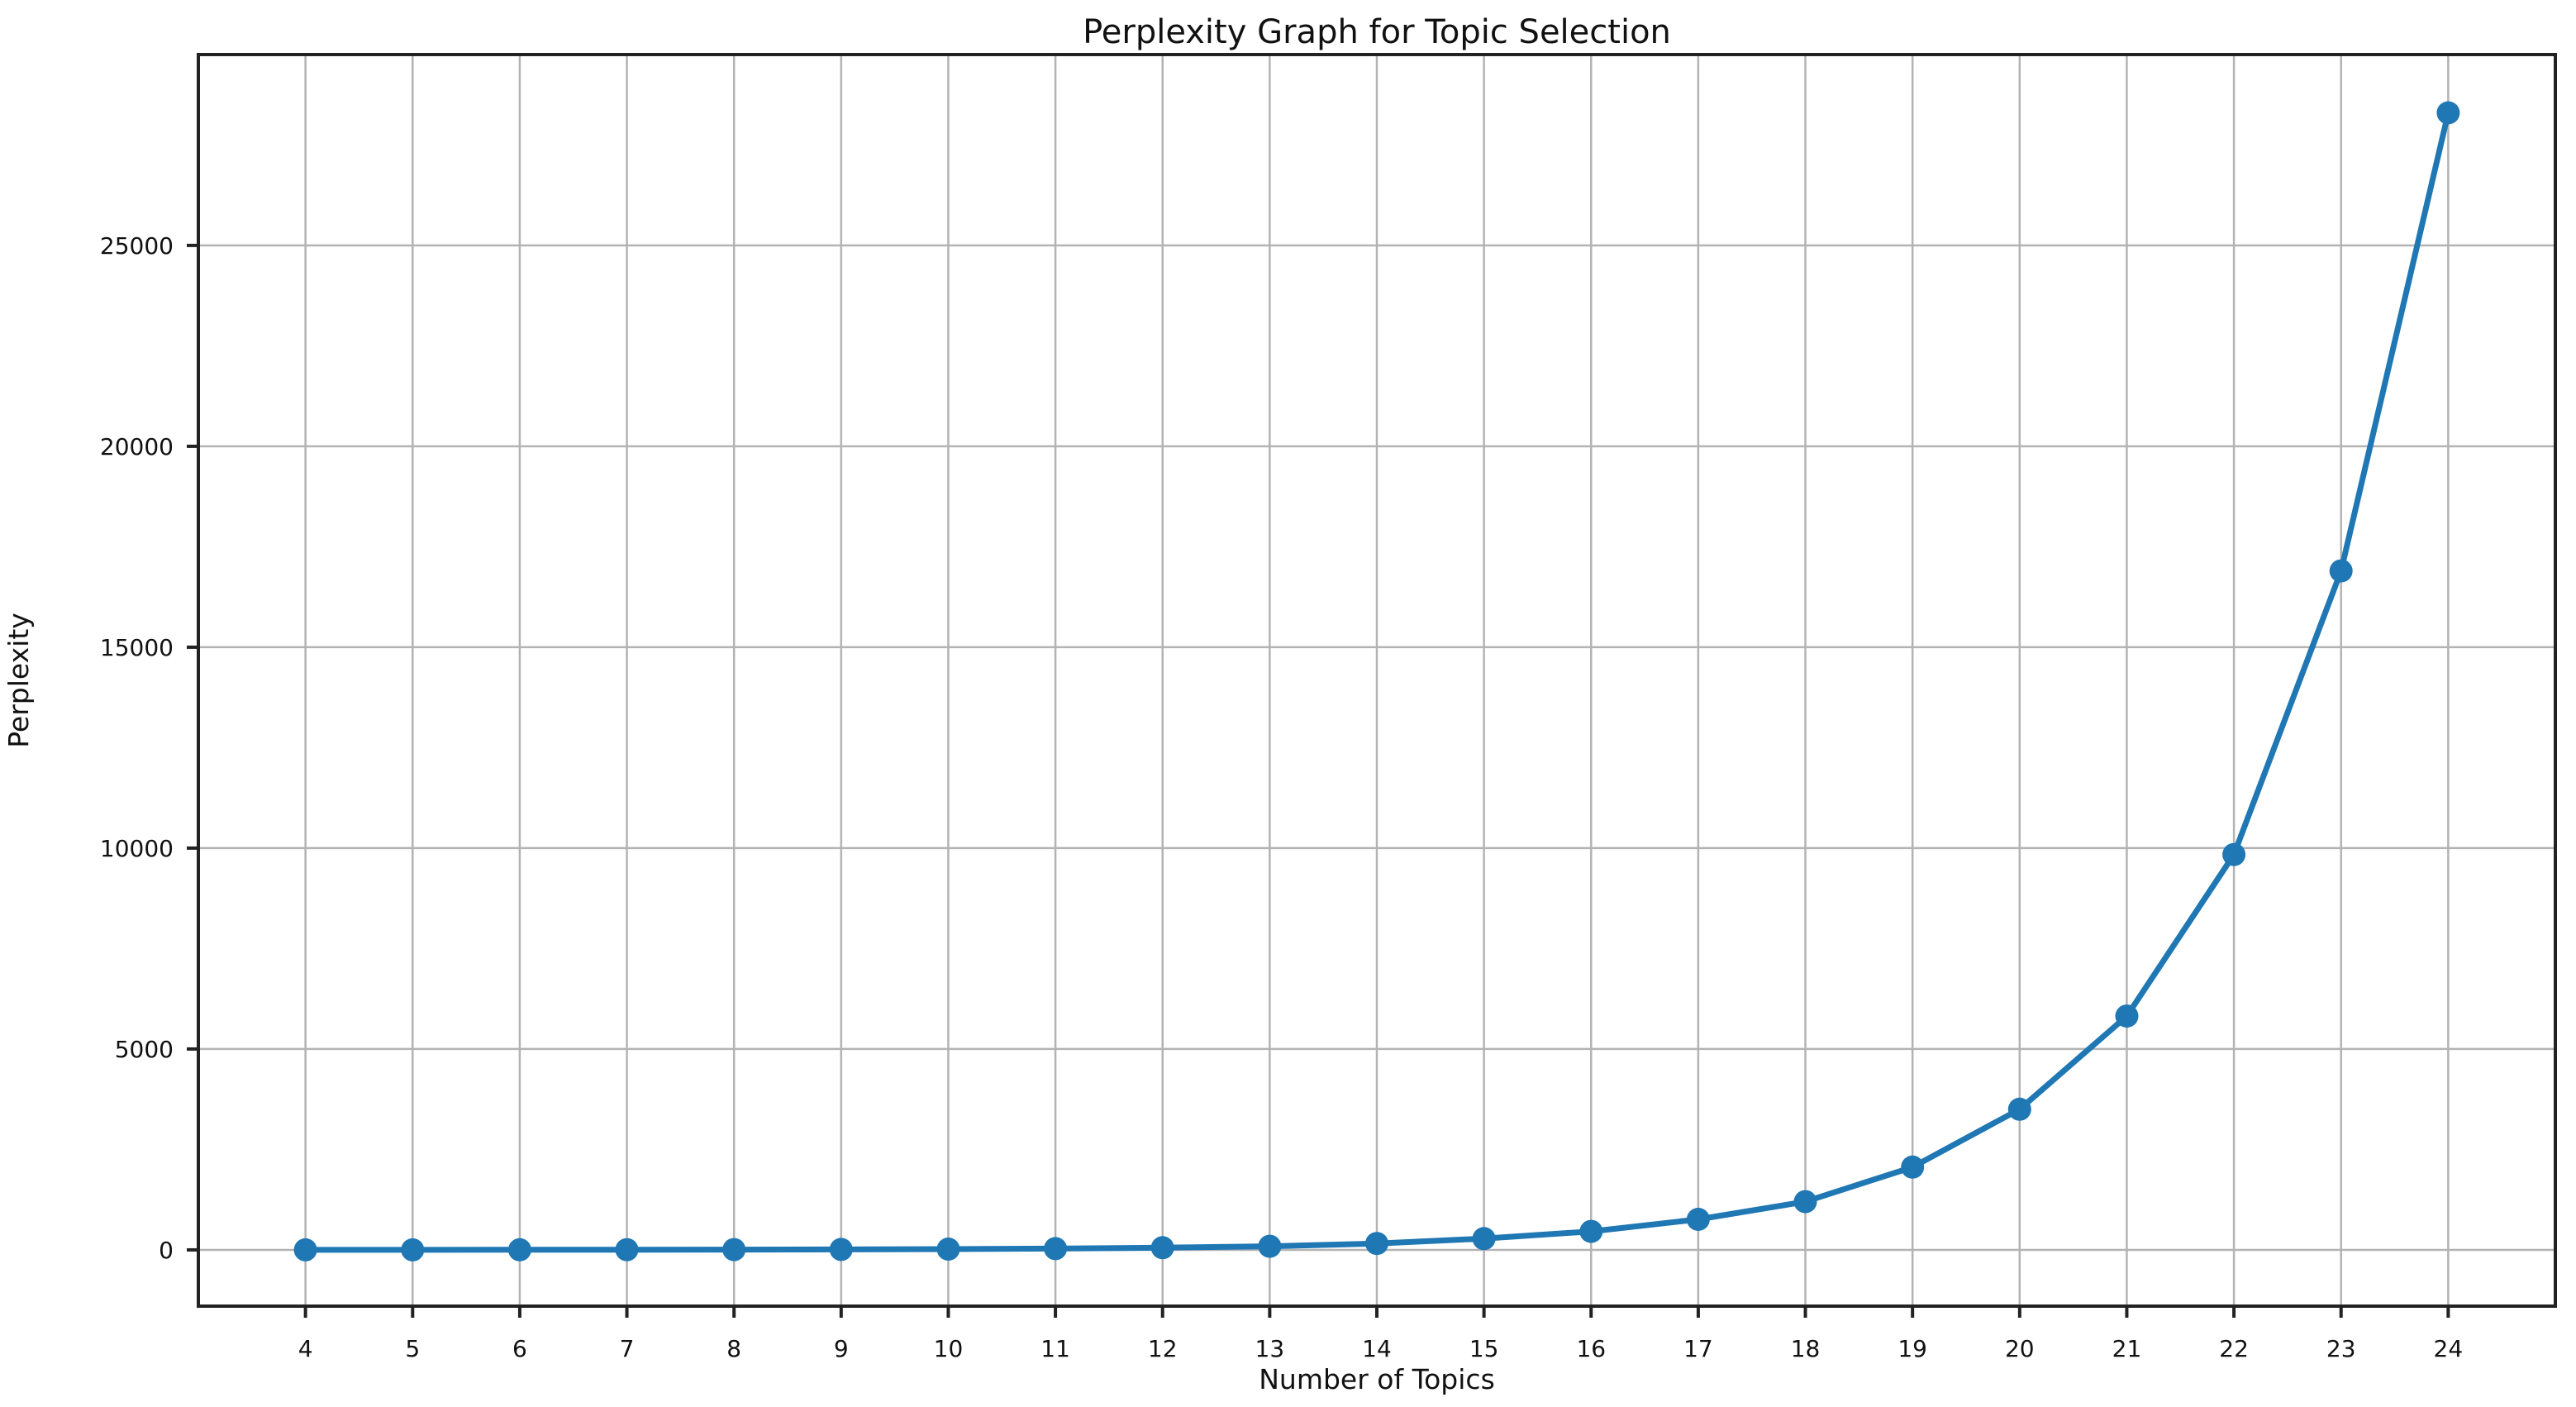  Describe the element at coordinates (137, 647) in the screenshot. I see `y-tick-label: 15000` at that location.